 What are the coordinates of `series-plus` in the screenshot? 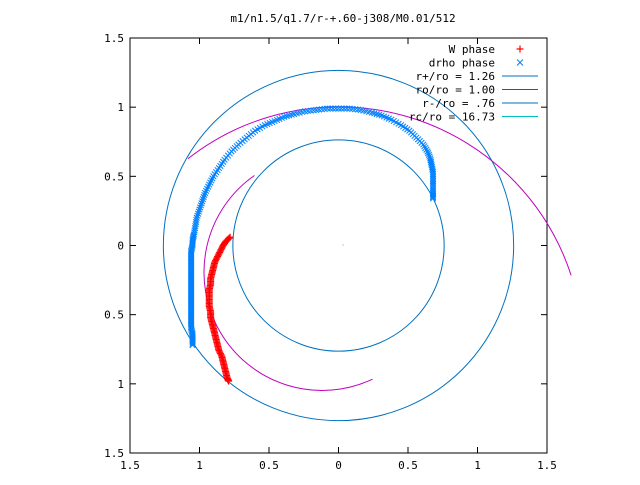 It's located at (219, 309).